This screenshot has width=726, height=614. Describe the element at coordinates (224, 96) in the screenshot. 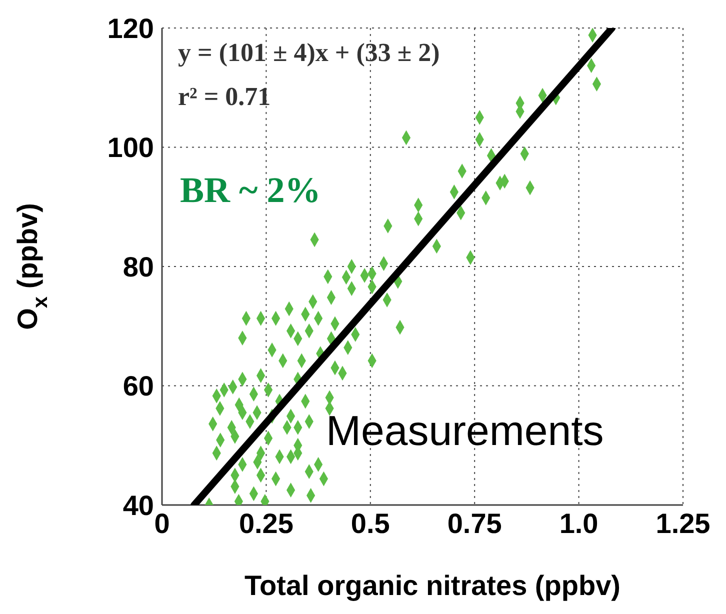

I see `annotation: r² = 0.71` at that location.